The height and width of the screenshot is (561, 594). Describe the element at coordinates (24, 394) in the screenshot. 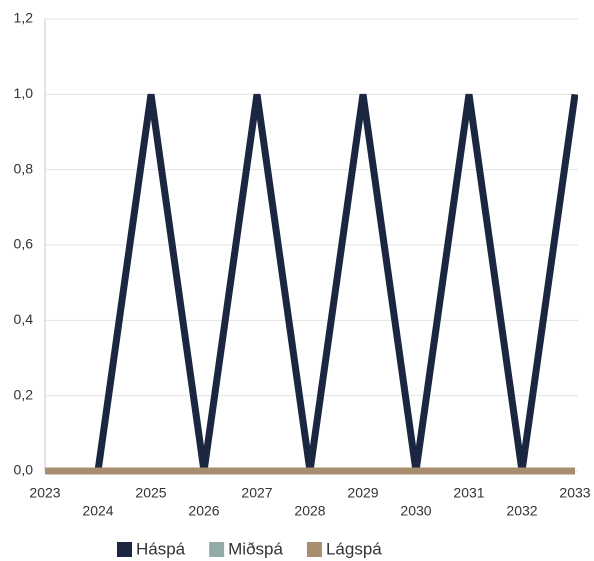

I see `y-tick-label: 0,2` at that location.